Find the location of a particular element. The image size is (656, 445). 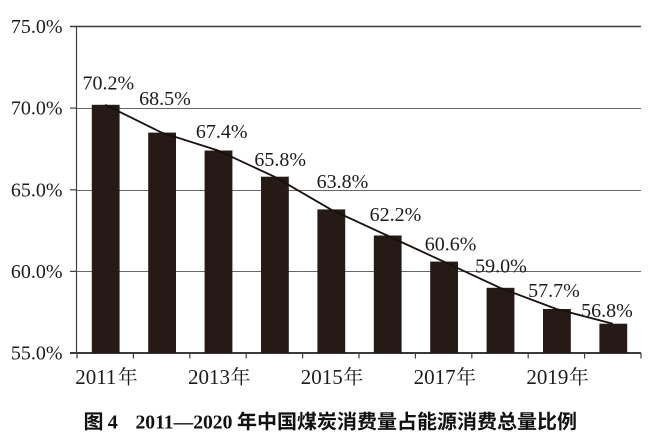

svg-text: 57.7% is located at coordinates (554, 291).